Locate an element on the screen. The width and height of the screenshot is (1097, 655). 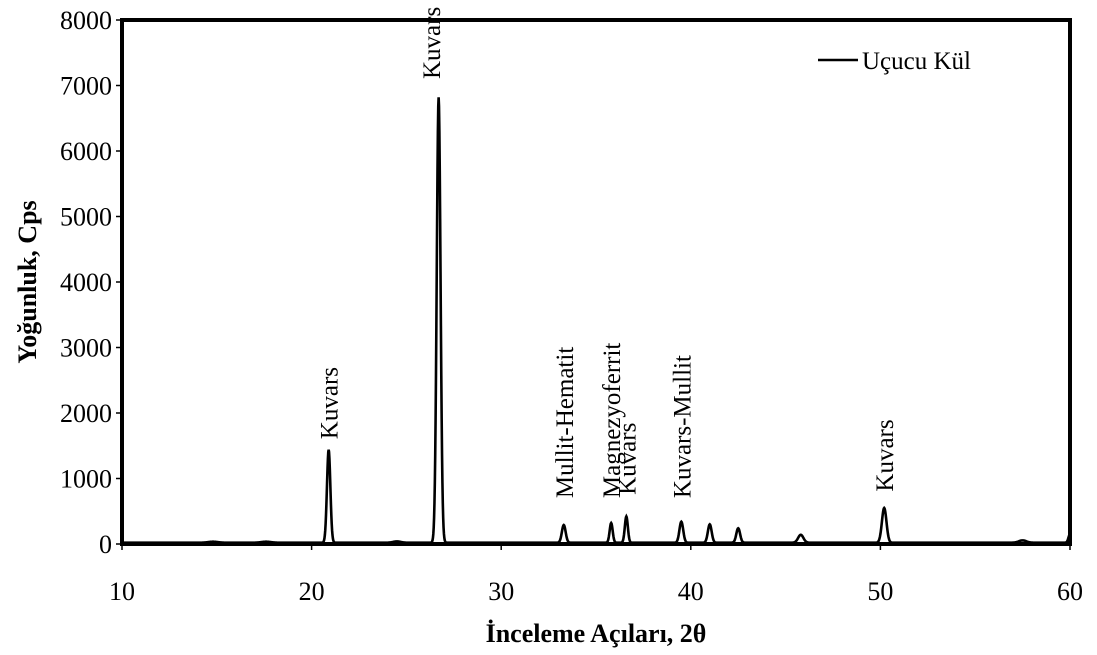
x-tick-label: 40 is located at coordinates (691, 591).